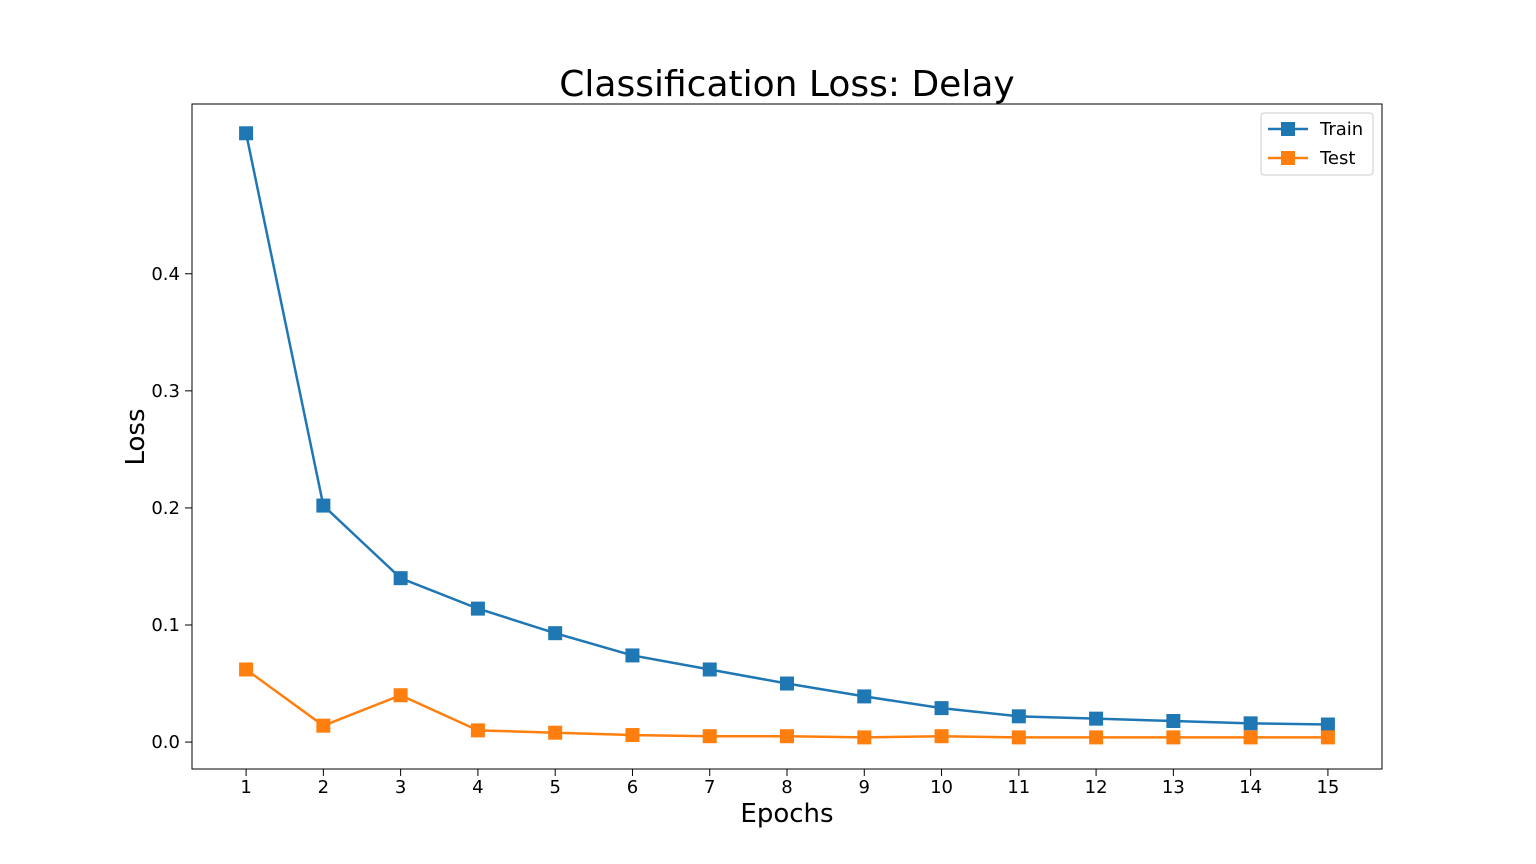 Image resolution: width=1536 pixels, height=864 pixels. What do you see at coordinates (786, 787) in the screenshot?
I see `x-tick-label: 8` at bounding box center [786, 787].